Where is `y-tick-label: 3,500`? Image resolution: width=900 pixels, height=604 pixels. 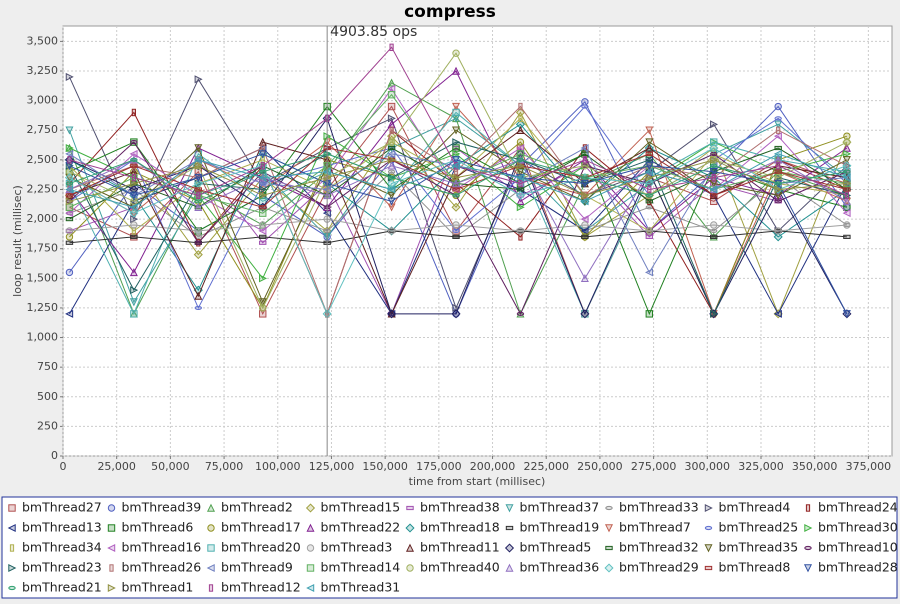
y-tick-label: 3,500 is located at coordinates (43, 40).